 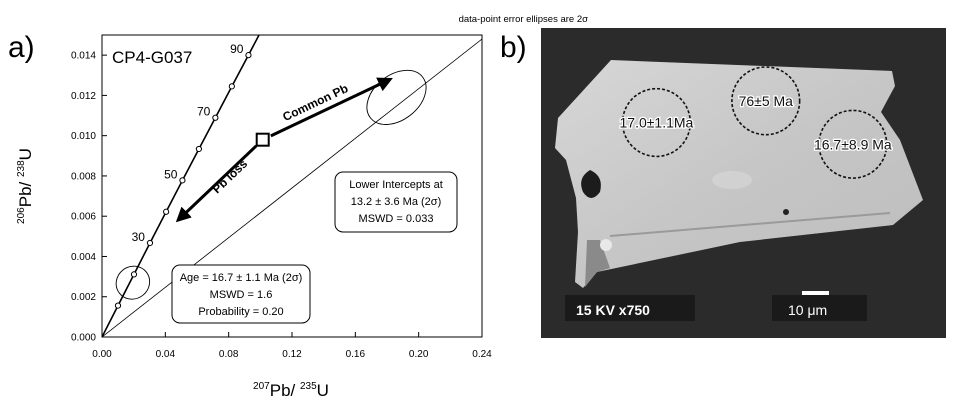 I want to click on age-label: 50, so click(x=171, y=174).